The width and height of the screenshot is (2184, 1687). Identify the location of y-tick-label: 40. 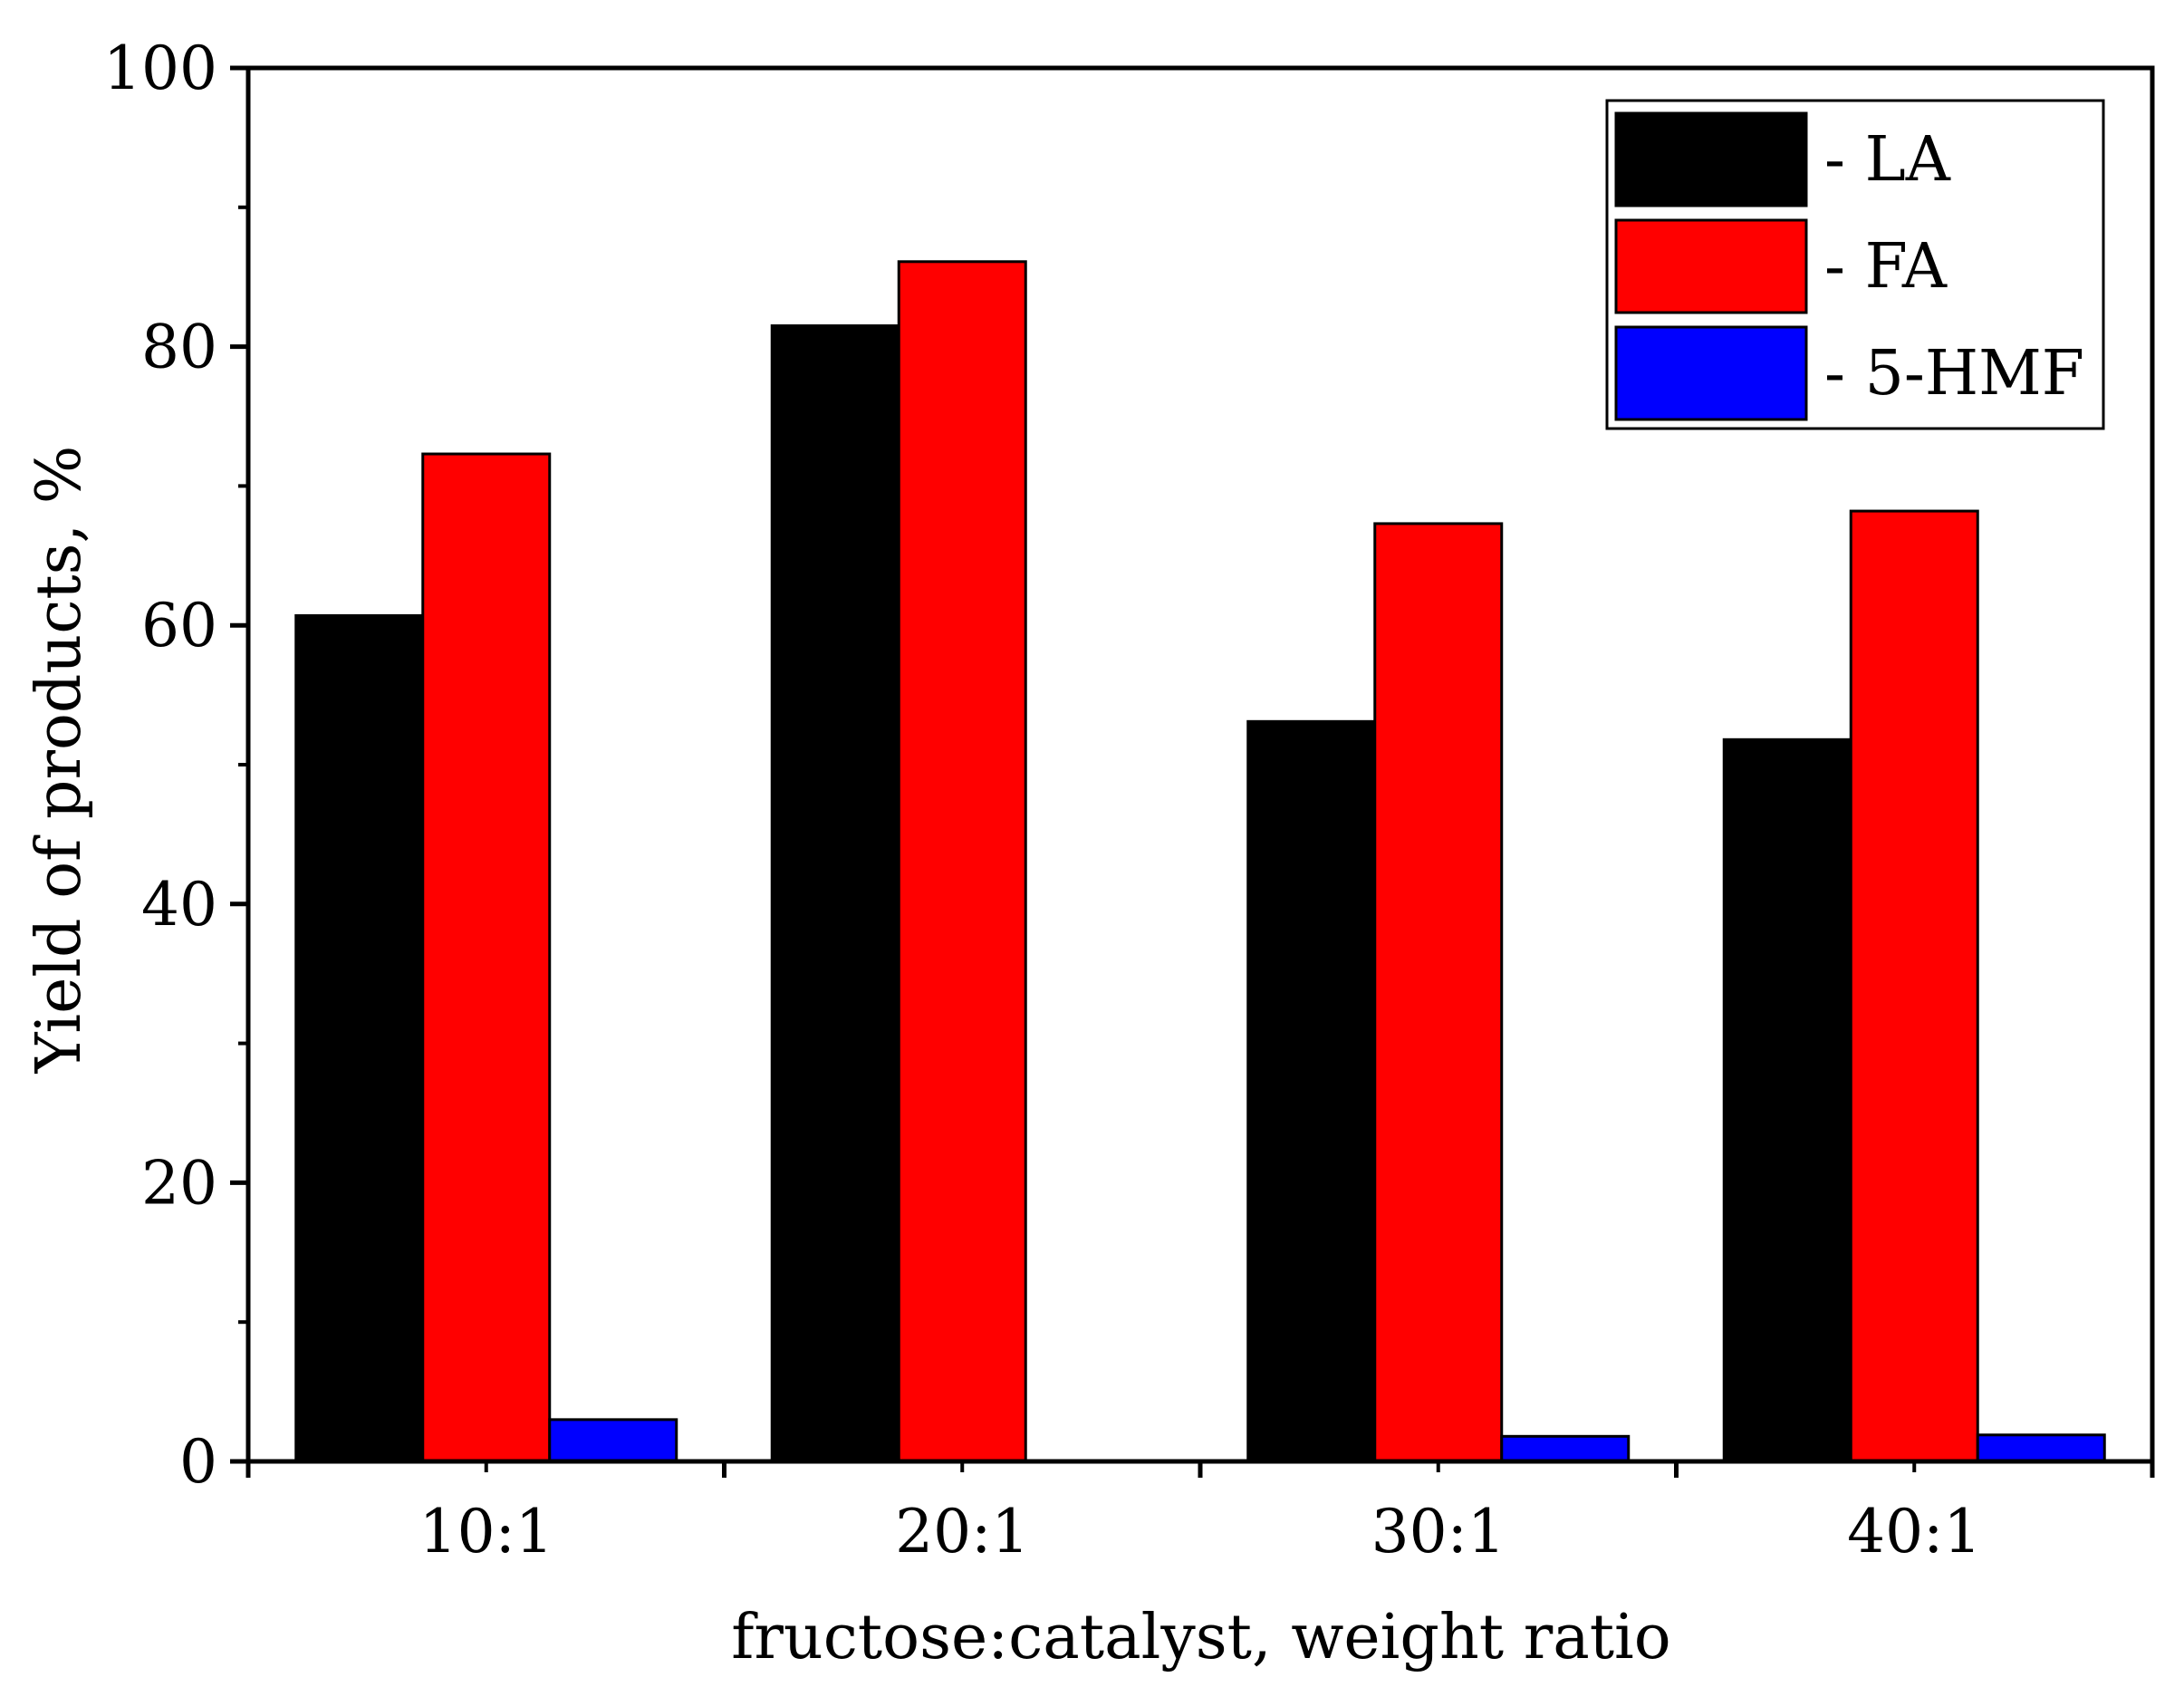
(179, 905).